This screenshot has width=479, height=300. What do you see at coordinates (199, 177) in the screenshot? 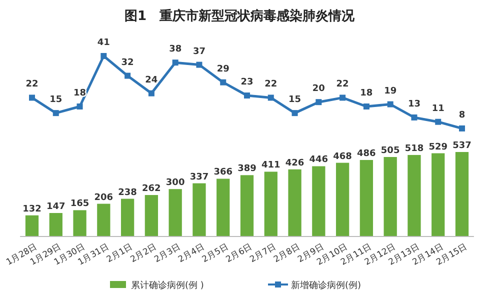
I see `data-label: 337` at bounding box center [199, 177].